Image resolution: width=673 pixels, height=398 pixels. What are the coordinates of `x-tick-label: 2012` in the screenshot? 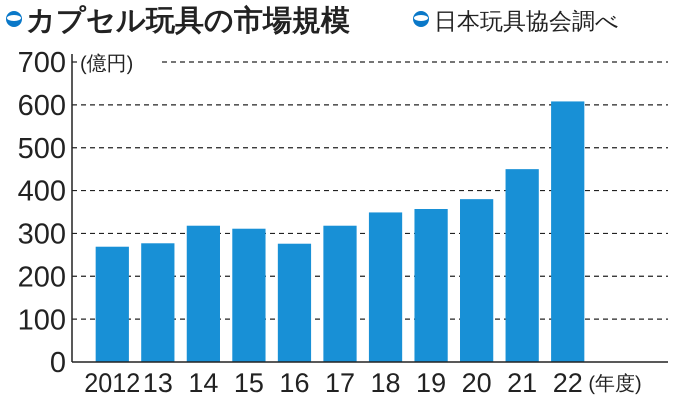 It's located at (114, 383).